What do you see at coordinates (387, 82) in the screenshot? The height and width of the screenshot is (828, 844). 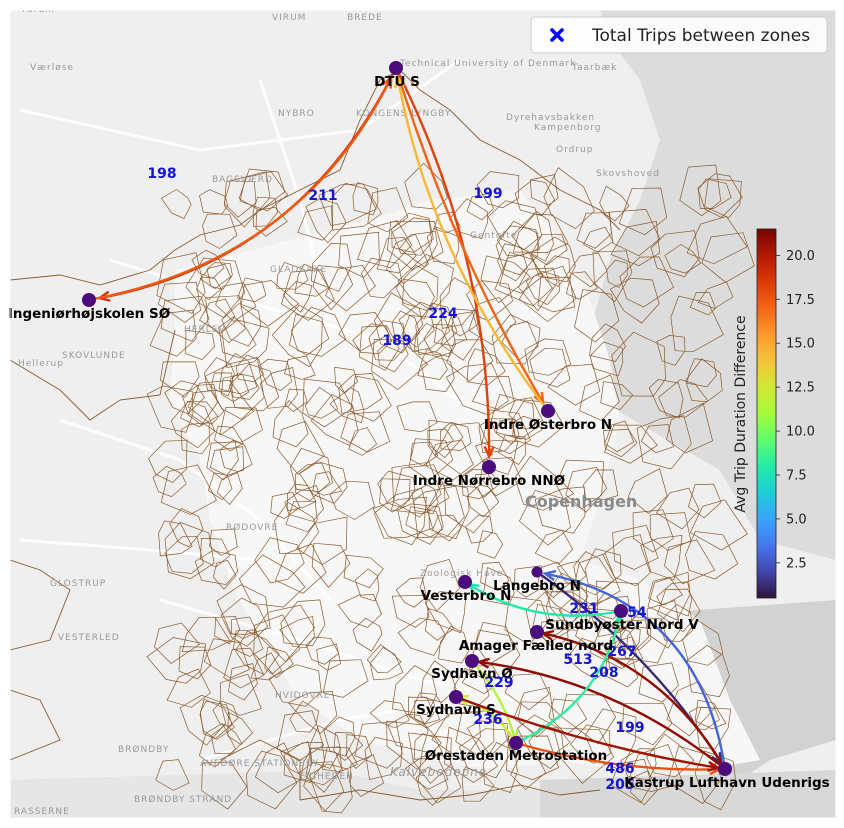 I see `trip-arrowhead` at bounding box center [387, 82].